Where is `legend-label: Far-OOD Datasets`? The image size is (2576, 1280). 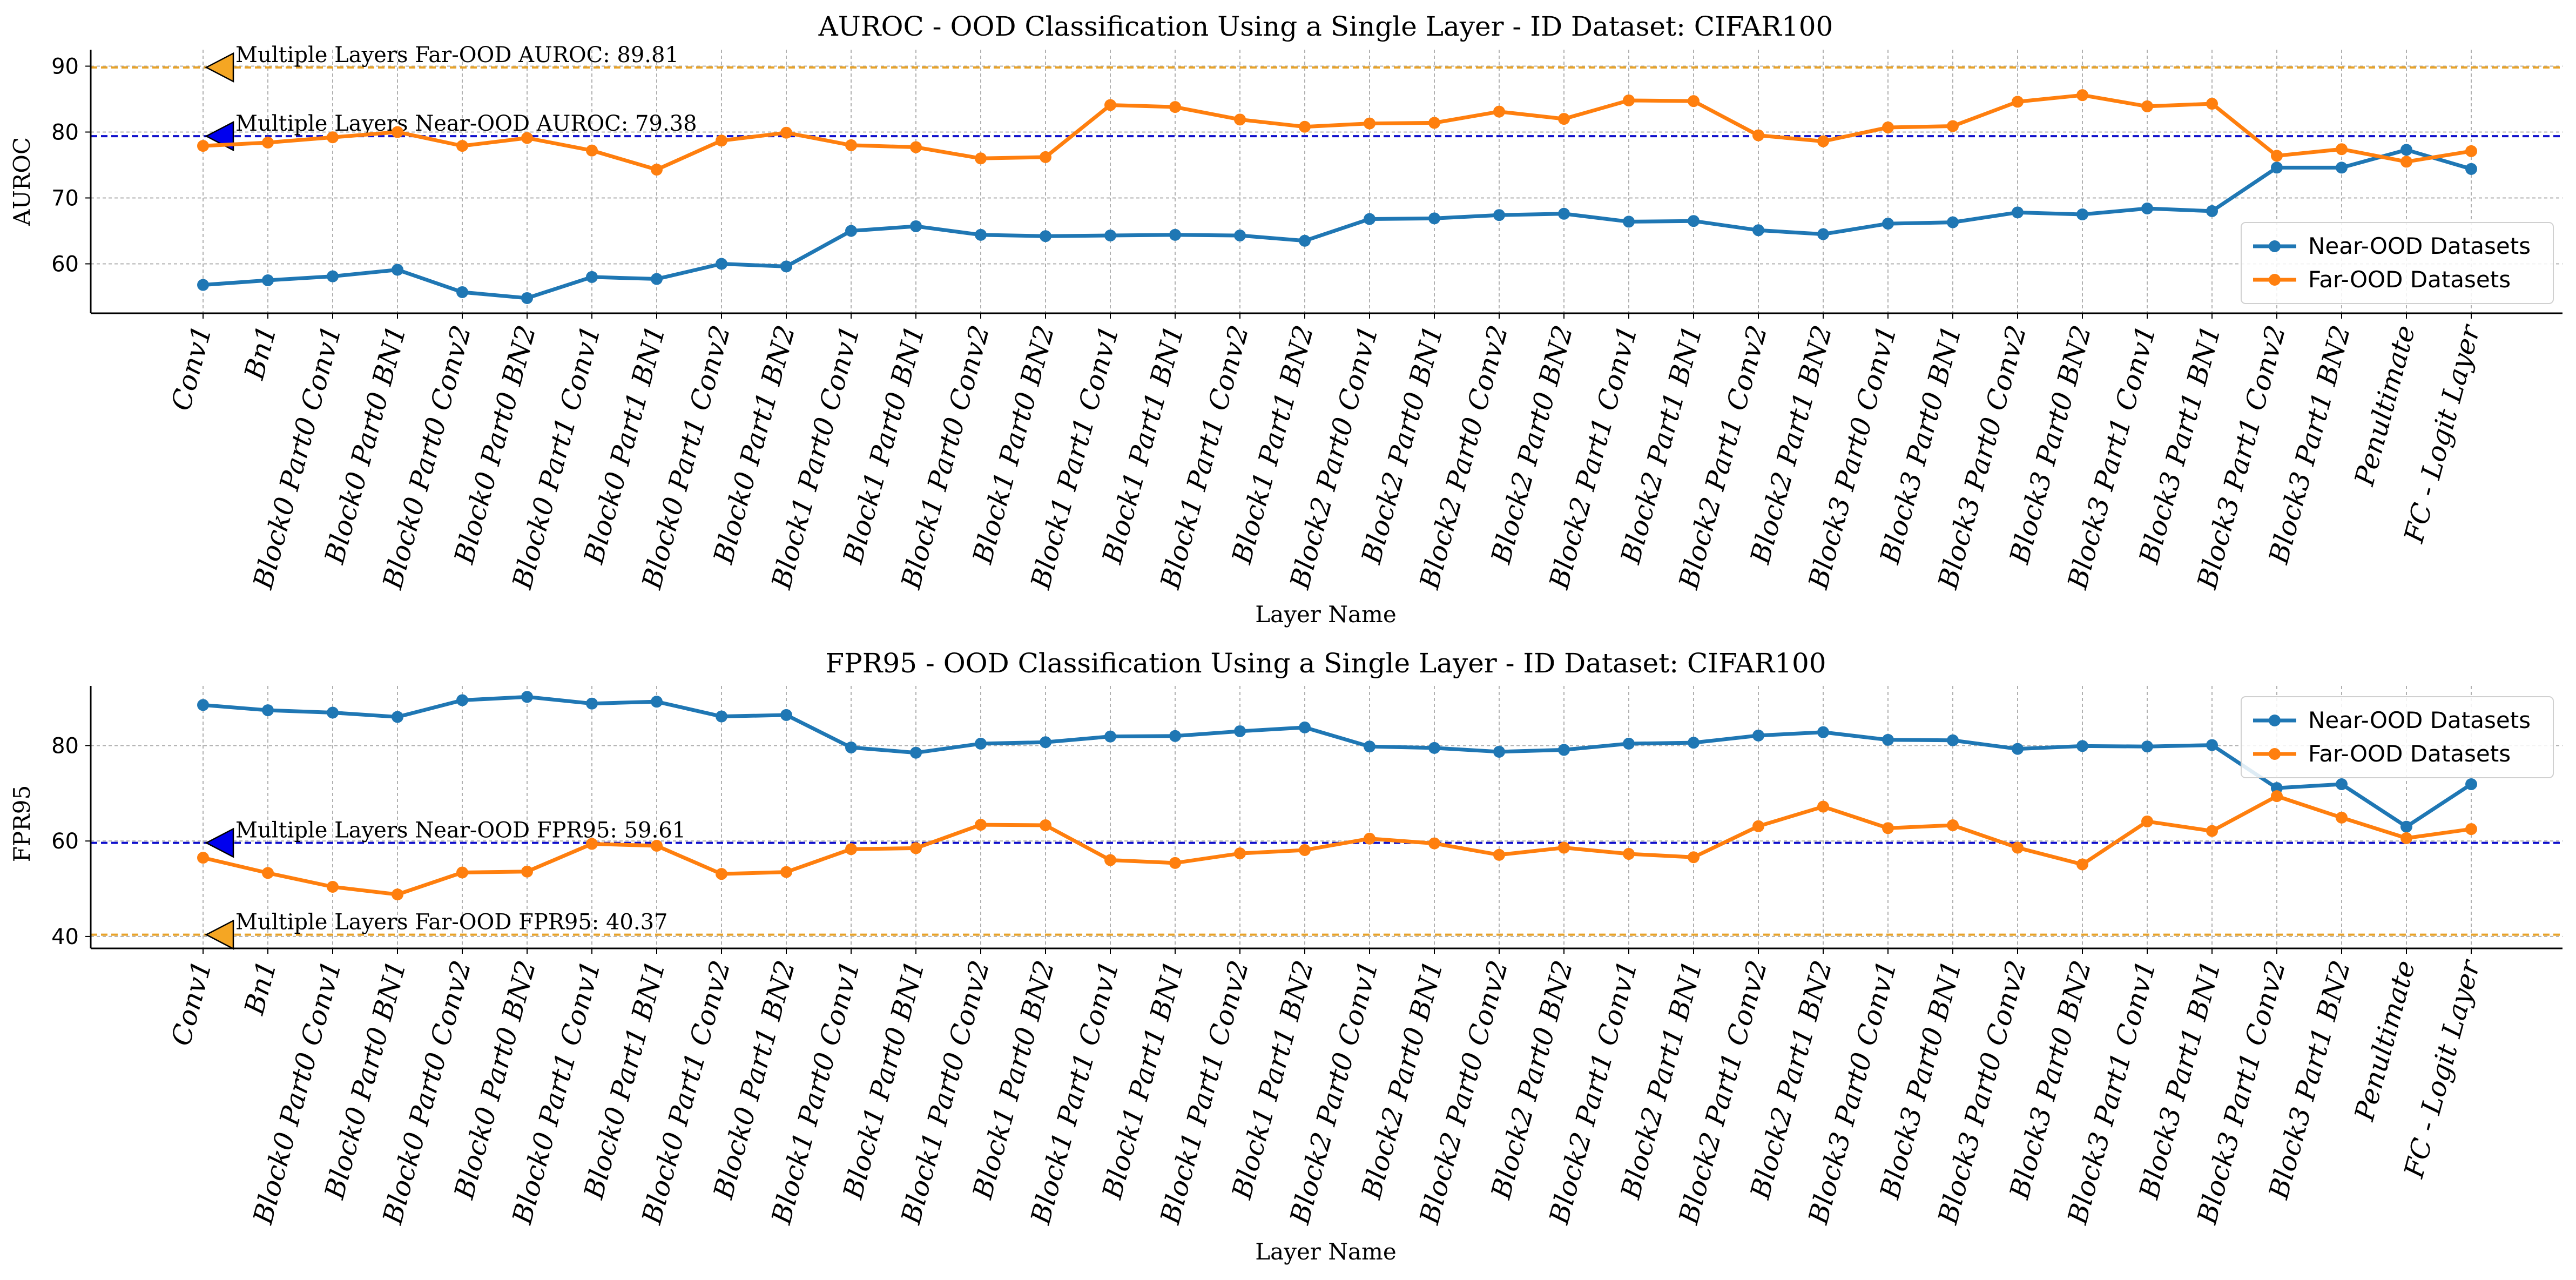 legend-label: Far-OOD Datasets is located at coordinates (2409, 753).